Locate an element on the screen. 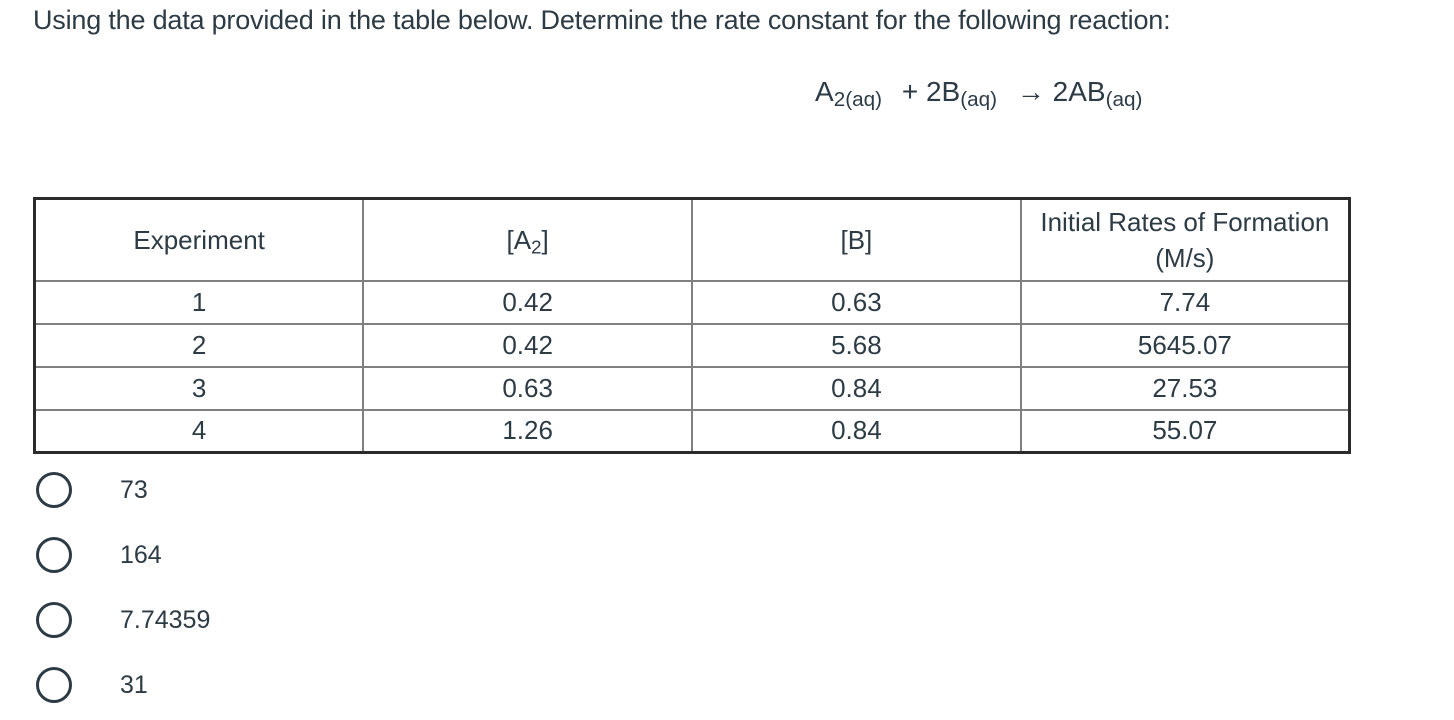 The image size is (1454, 720). table-cell: 27.53 is located at coordinates (1185, 388).